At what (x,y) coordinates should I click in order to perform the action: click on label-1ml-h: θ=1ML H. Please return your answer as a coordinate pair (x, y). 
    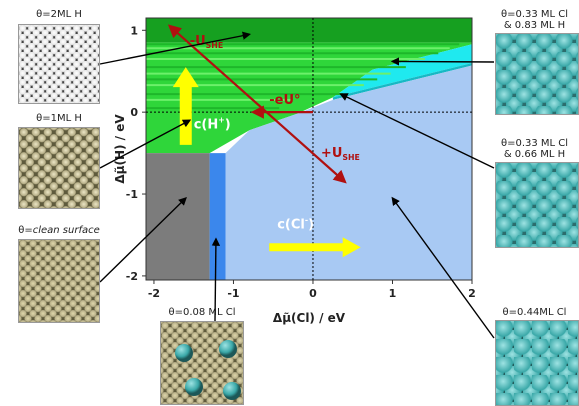
    Looking at the image, I should click on (59, 118).